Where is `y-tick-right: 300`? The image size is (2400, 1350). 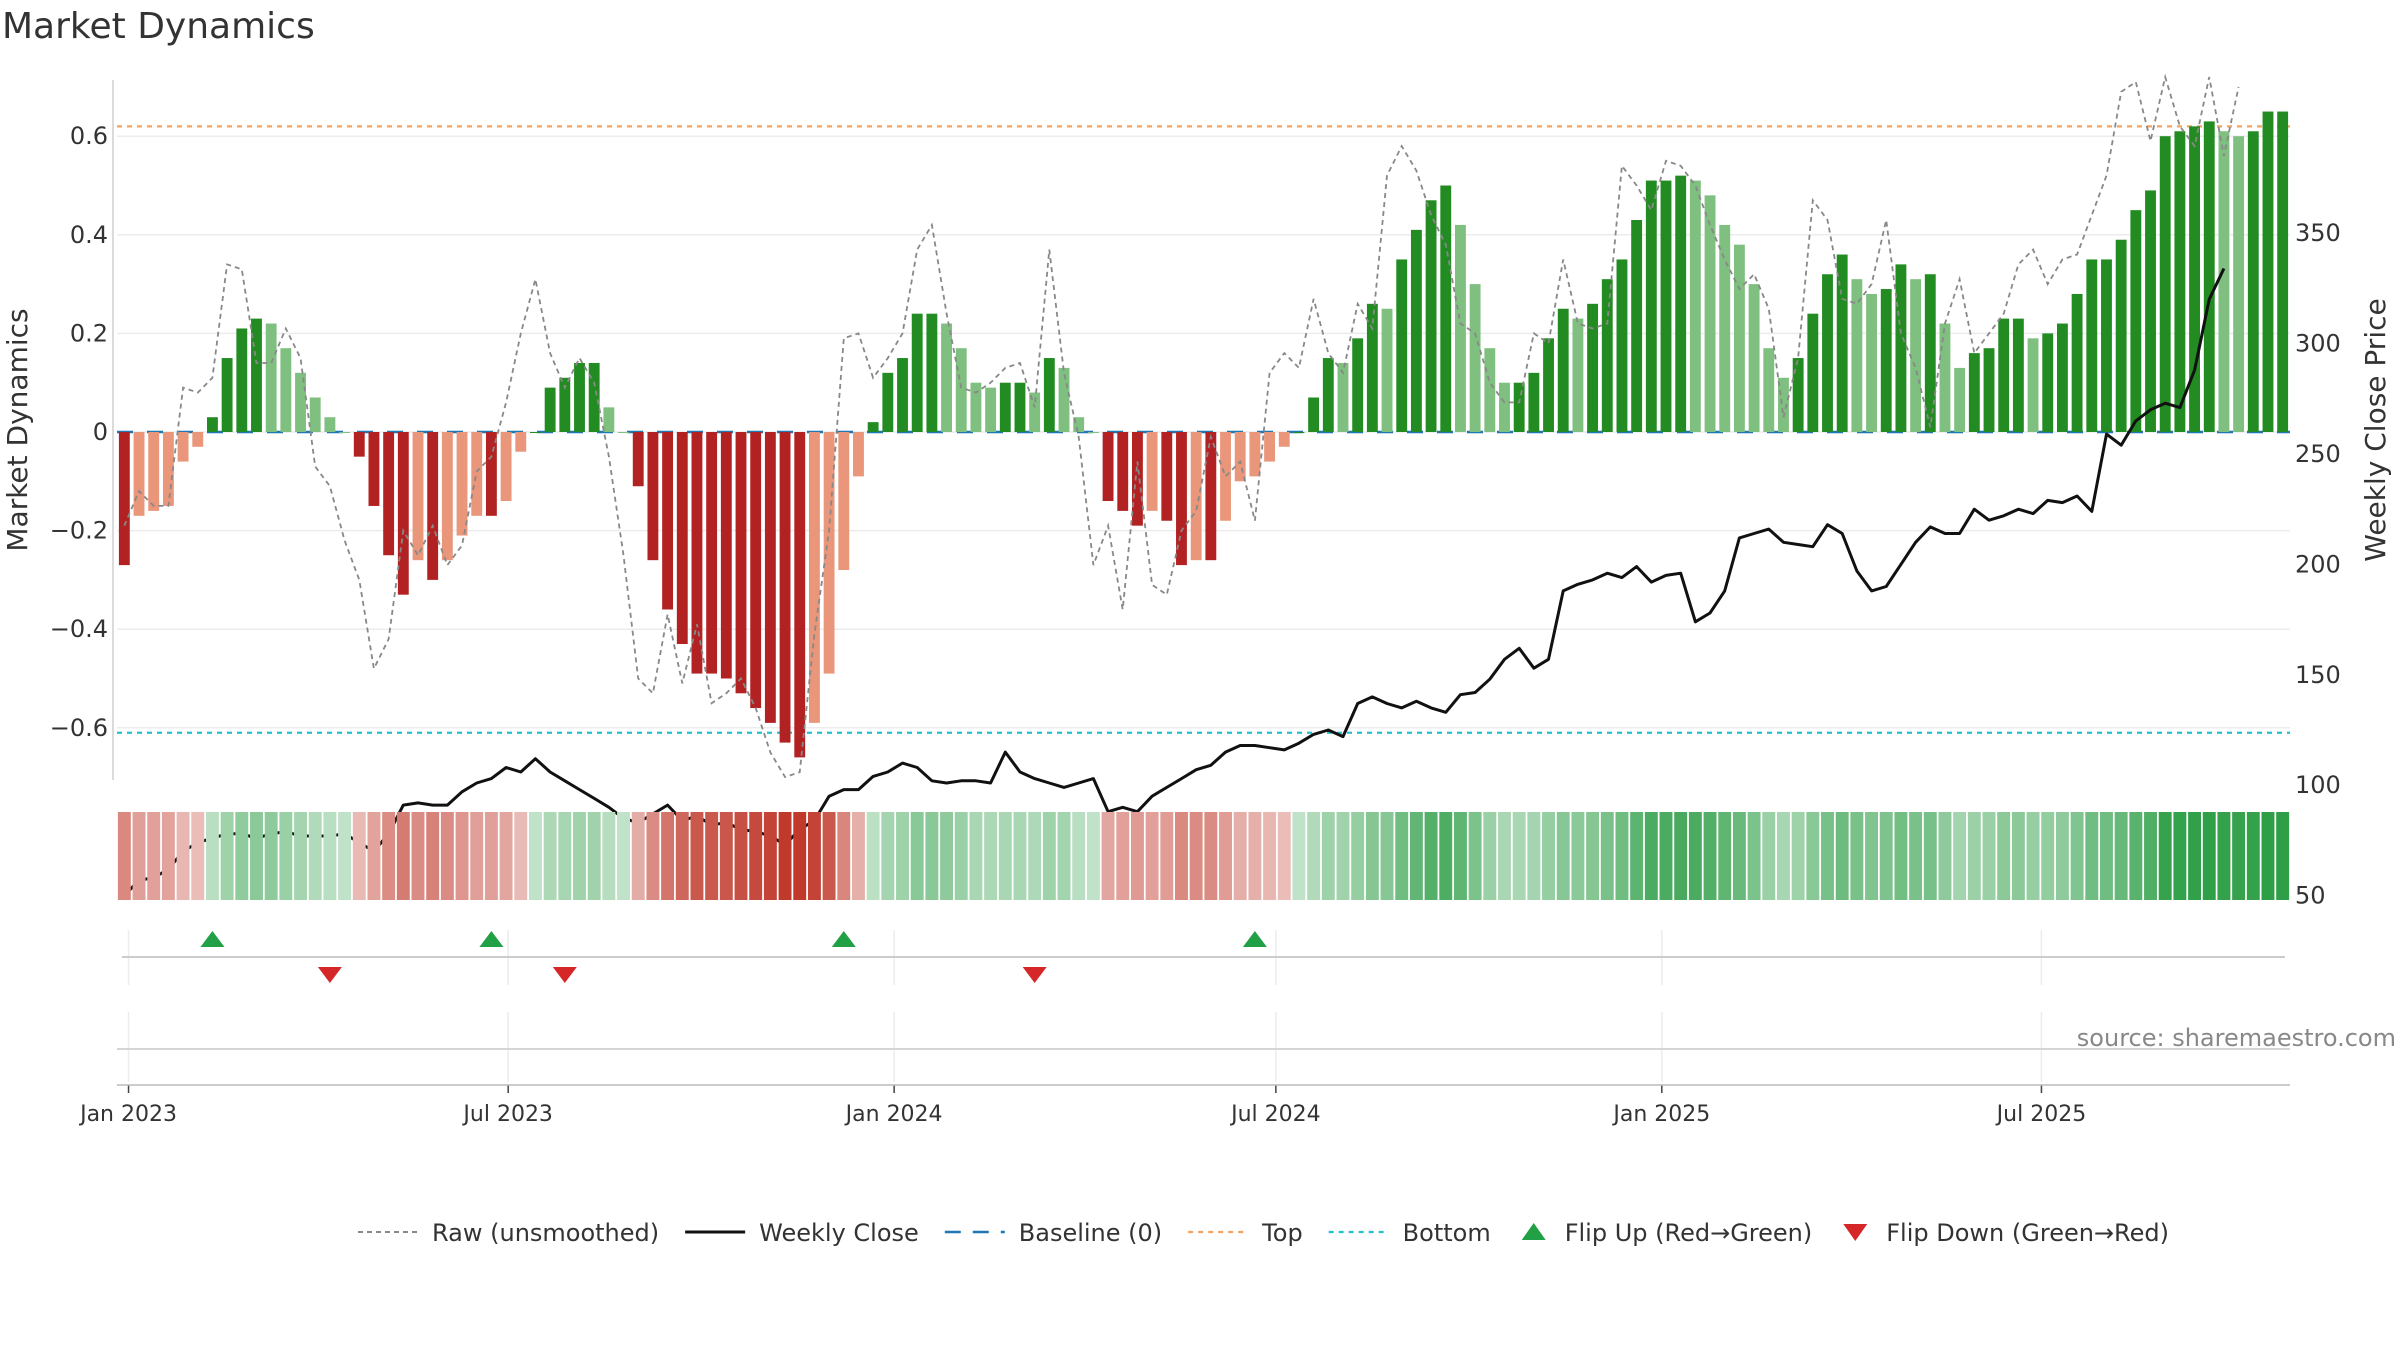
y-tick-right: 300 is located at coordinates (2318, 344).